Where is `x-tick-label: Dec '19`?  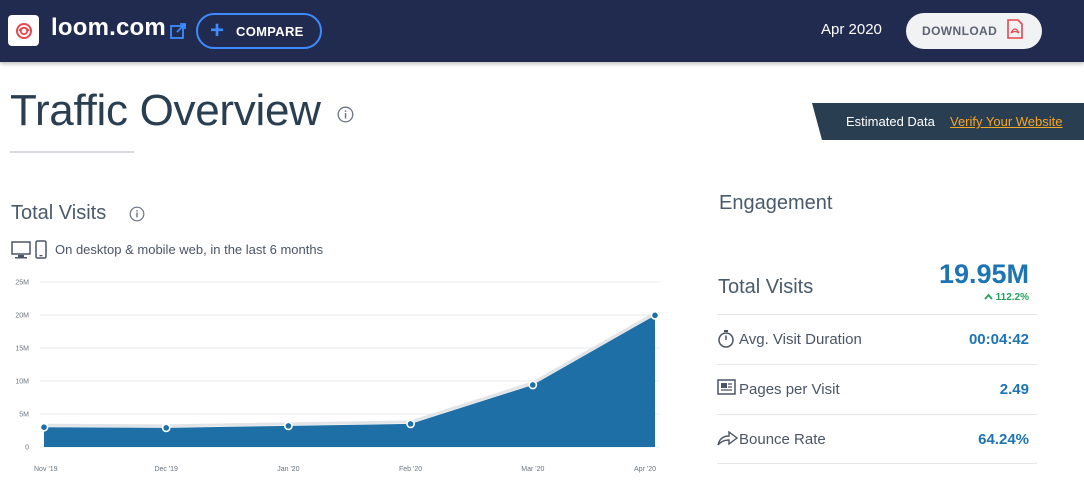 x-tick-label: Dec '19 is located at coordinates (166, 469).